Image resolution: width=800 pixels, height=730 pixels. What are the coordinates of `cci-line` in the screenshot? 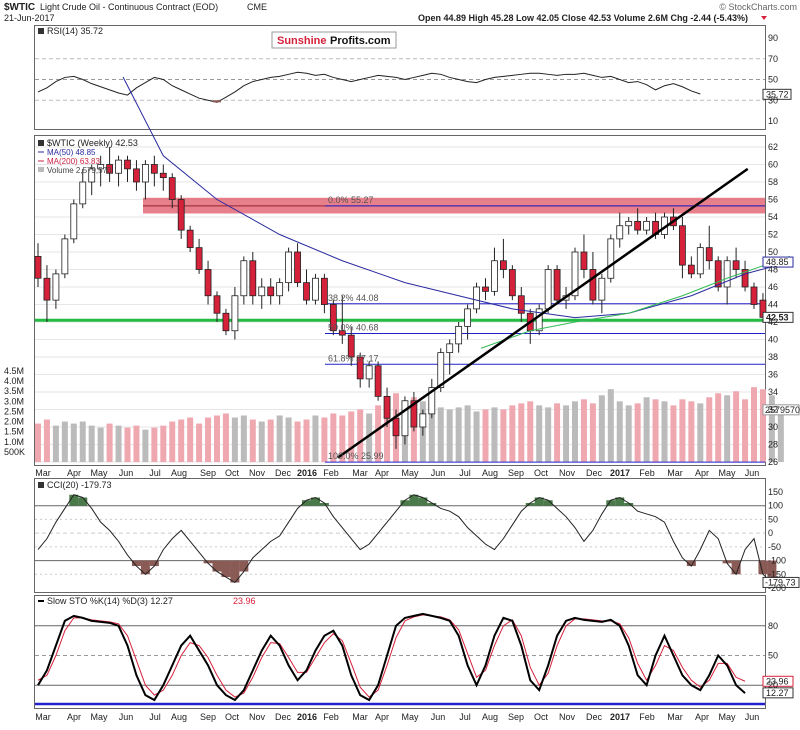 It's located at (405, 539).